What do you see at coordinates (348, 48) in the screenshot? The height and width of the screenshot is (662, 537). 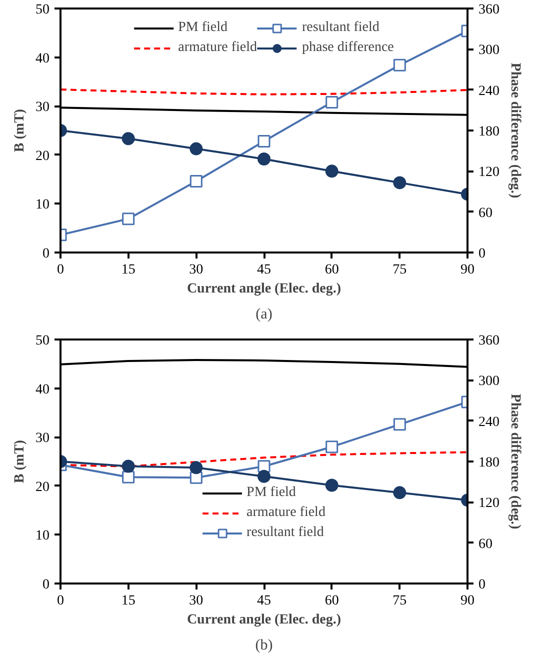 I see `legend-label: phase difference` at bounding box center [348, 48].